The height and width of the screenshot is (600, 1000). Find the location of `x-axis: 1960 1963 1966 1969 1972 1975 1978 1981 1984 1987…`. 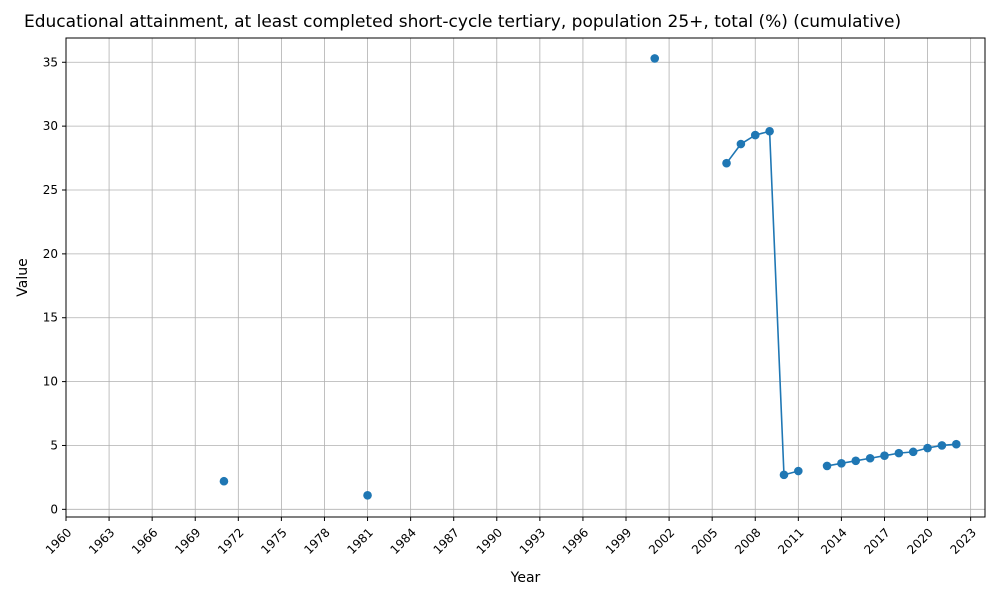

x-axis: 1960 1963 1966 1969 1972 1975 1978 1981 1984 1987… is located at coordinates (511, 537).